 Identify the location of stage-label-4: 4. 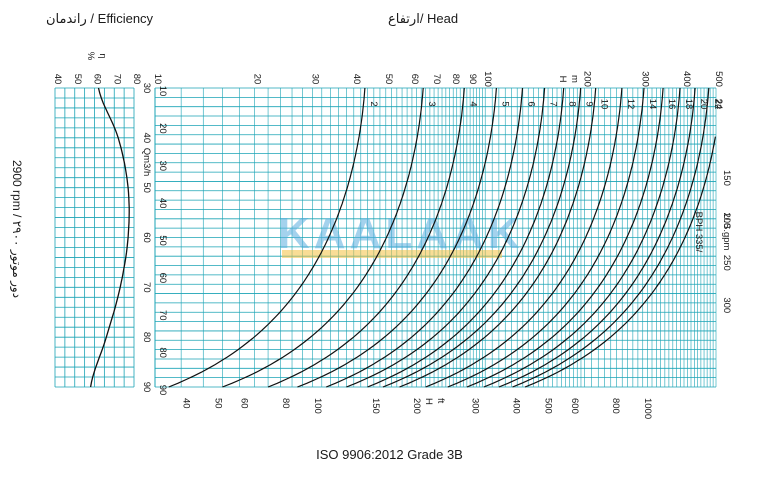
(472, 103).